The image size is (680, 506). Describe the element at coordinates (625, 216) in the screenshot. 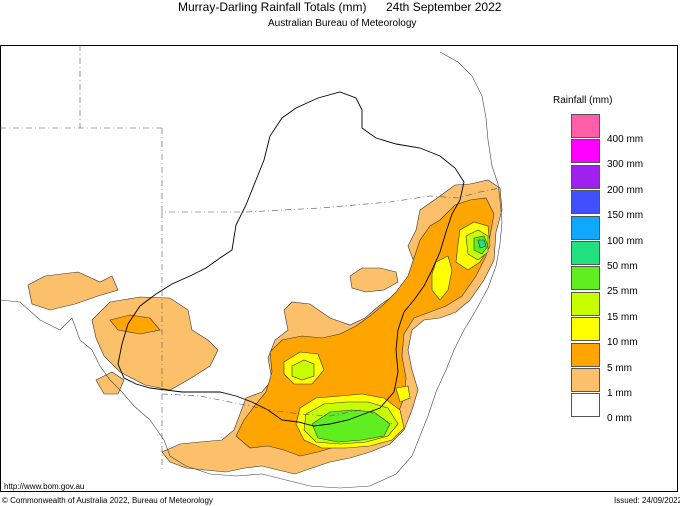

I see `legend-label: 150 mm` at that location.